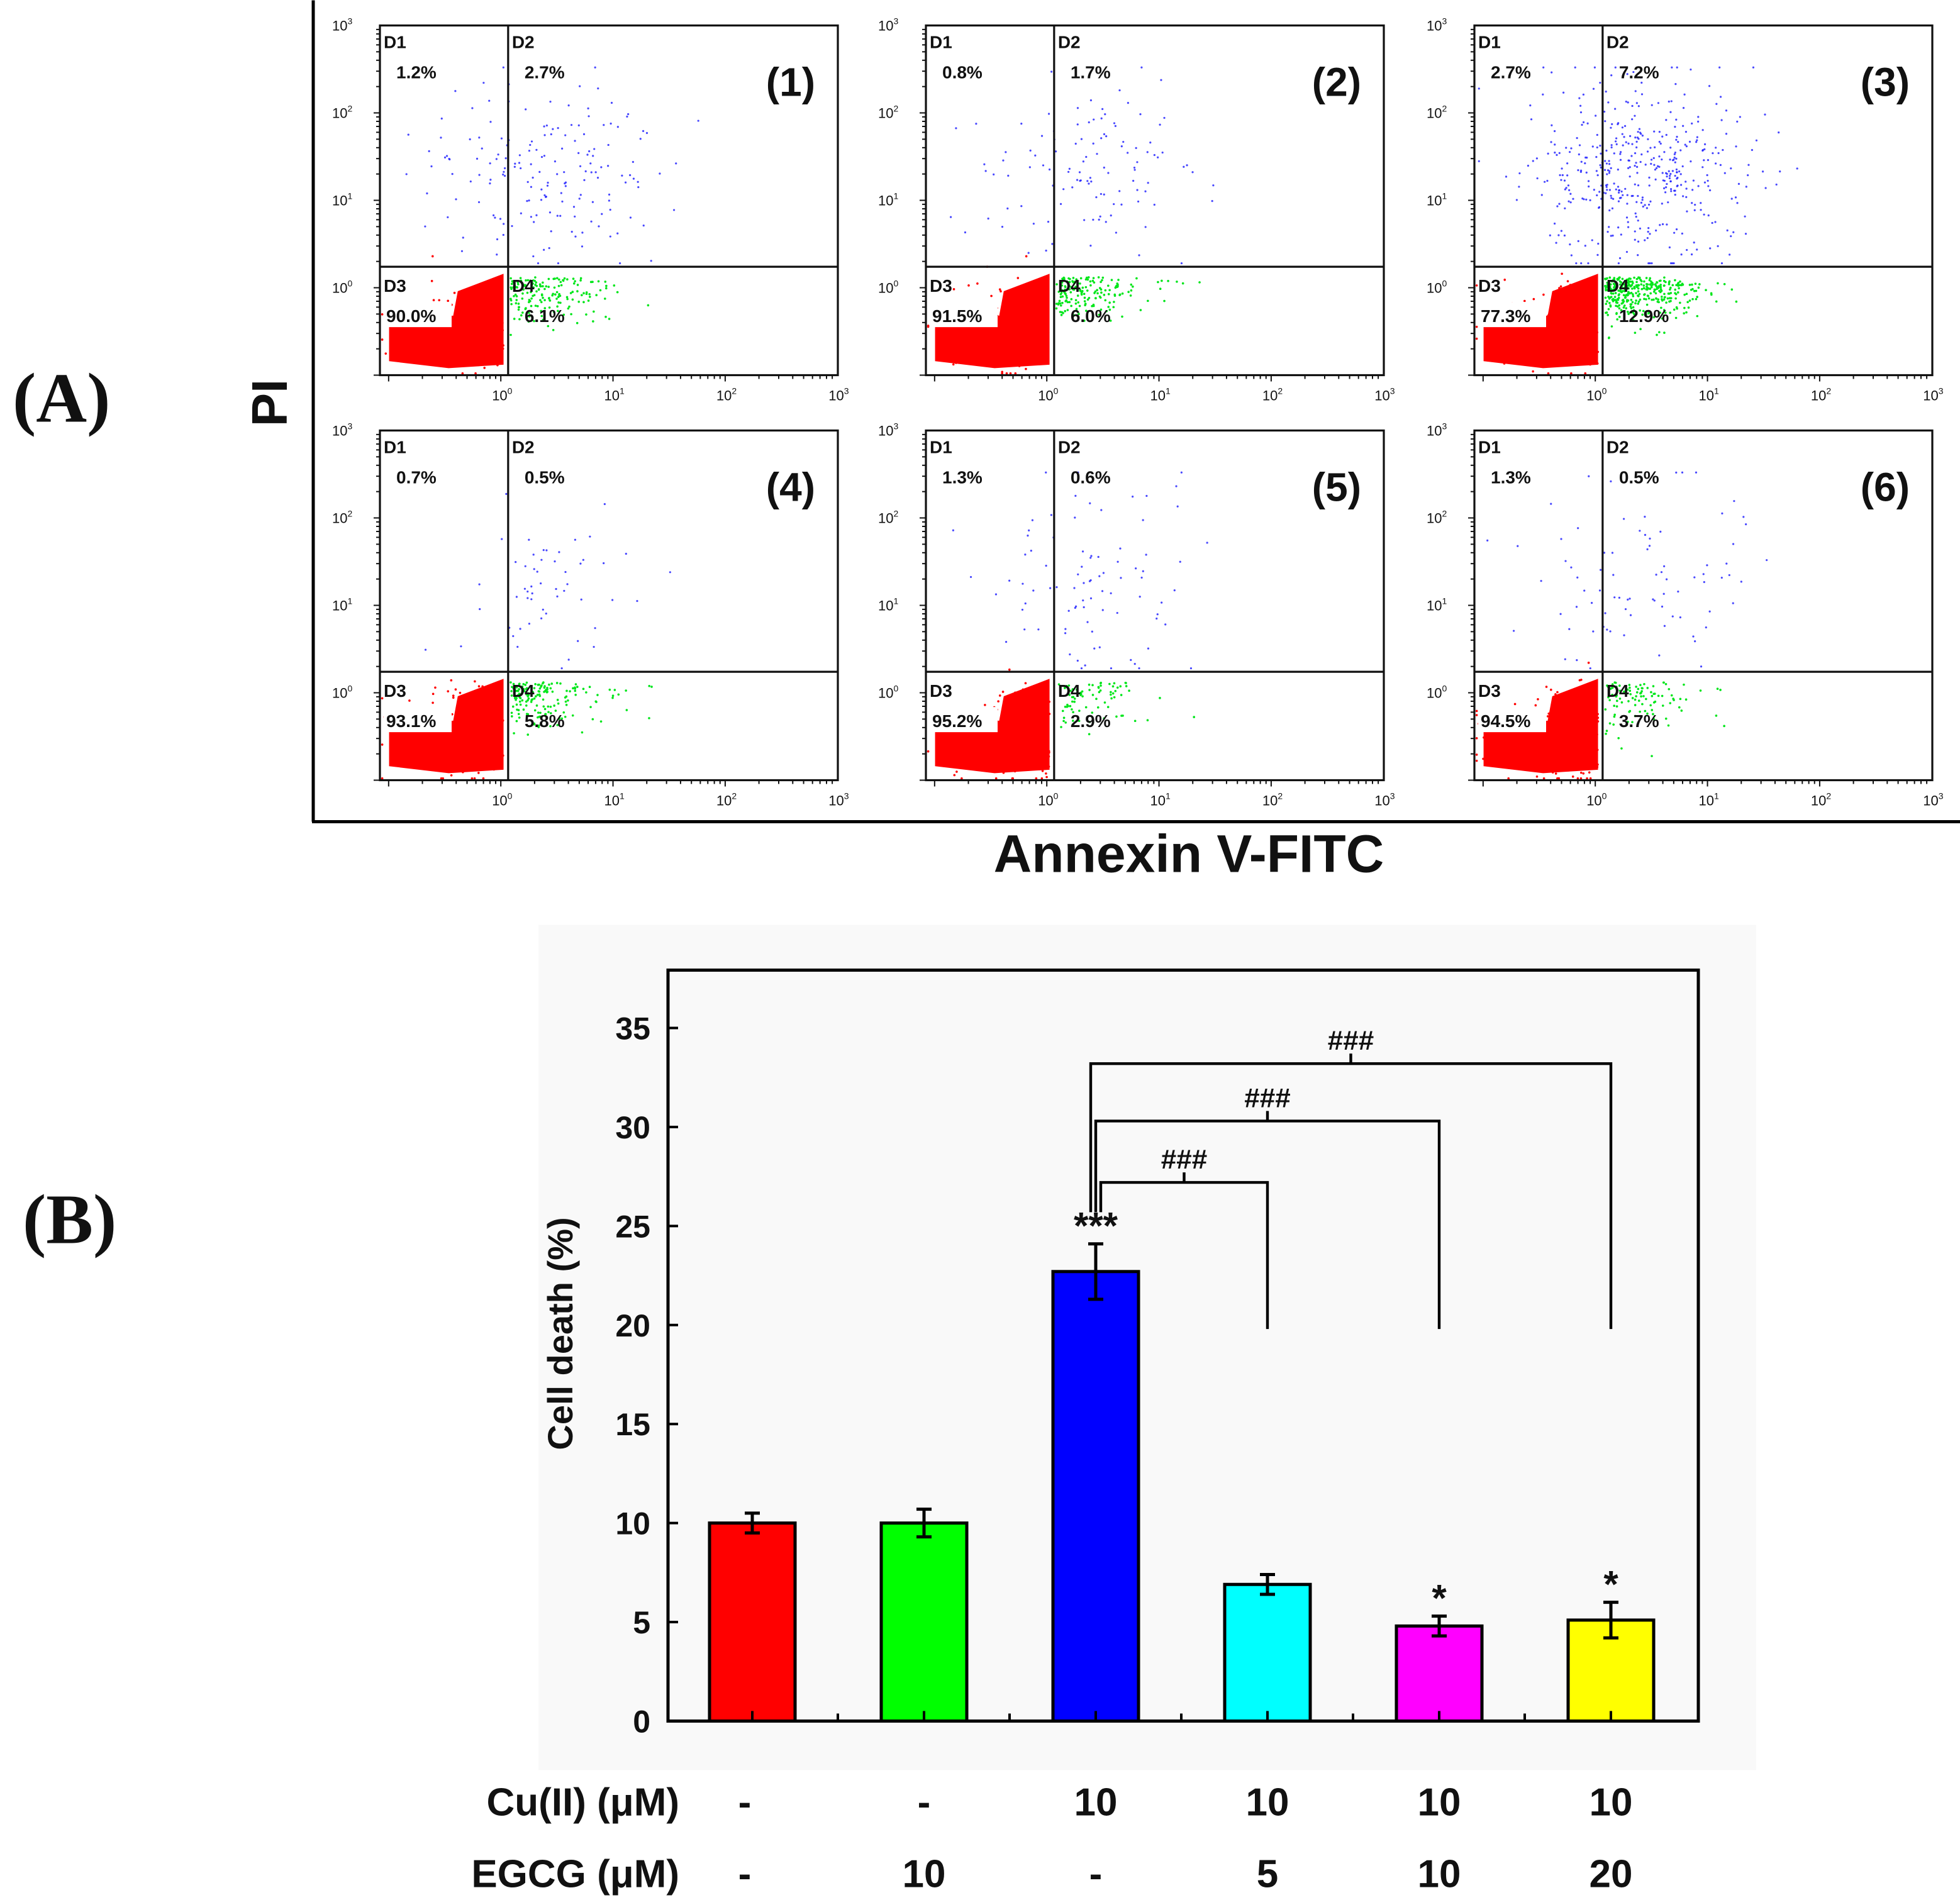  What do you see at coordinates (836, 396) in the screenshot?
I see `tick-base: 10` at bounding box center [836, 396].